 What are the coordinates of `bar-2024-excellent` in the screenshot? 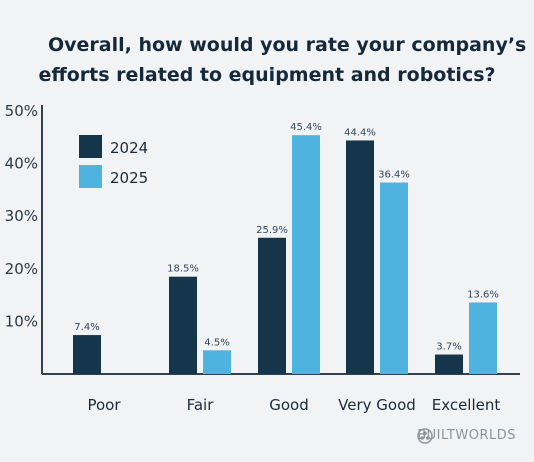 It's located at (449, 364).